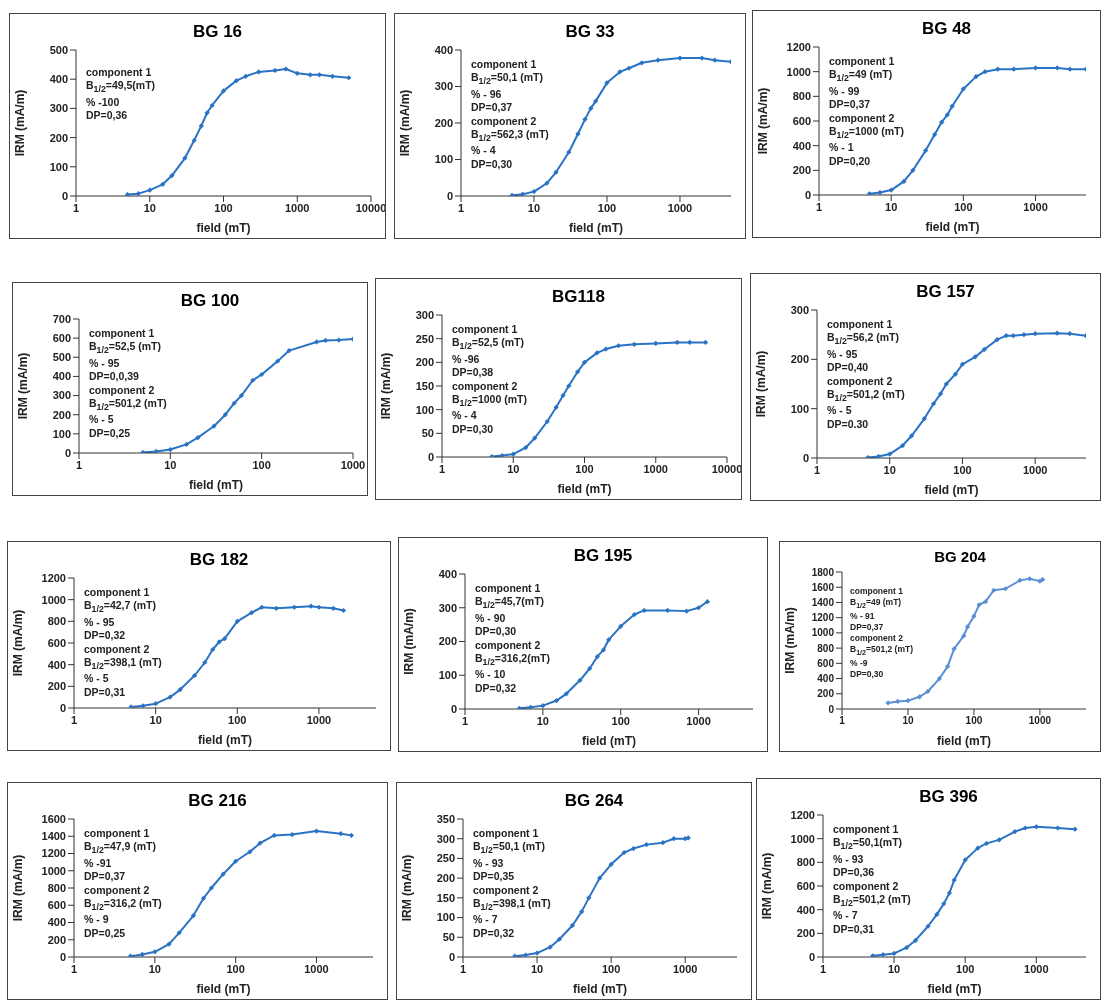 The width and height of the screenshot is (1103, 1002). I want to click on annotation: B$_{1/2}$=49 (mT), so click(861, 76).